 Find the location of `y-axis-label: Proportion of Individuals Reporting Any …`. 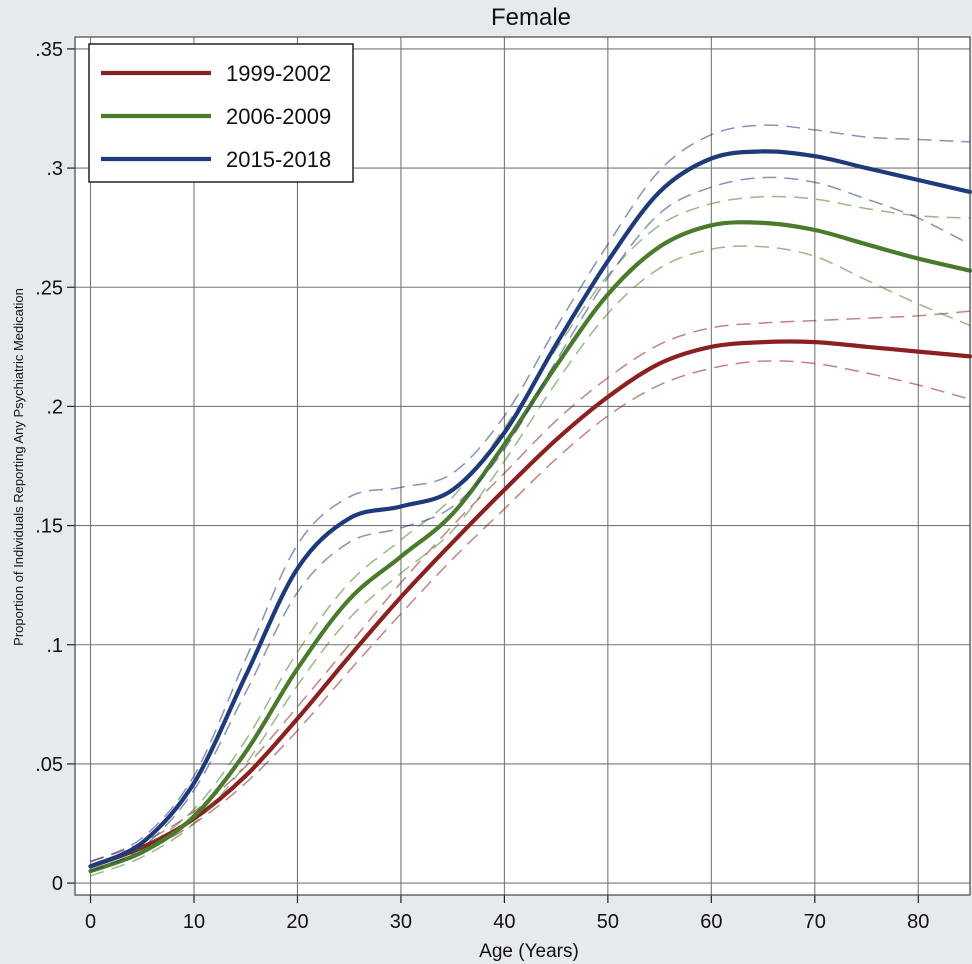

y-axis-label: Proportion of Individuals Reporting Any … is located at coordinates (18, 467).